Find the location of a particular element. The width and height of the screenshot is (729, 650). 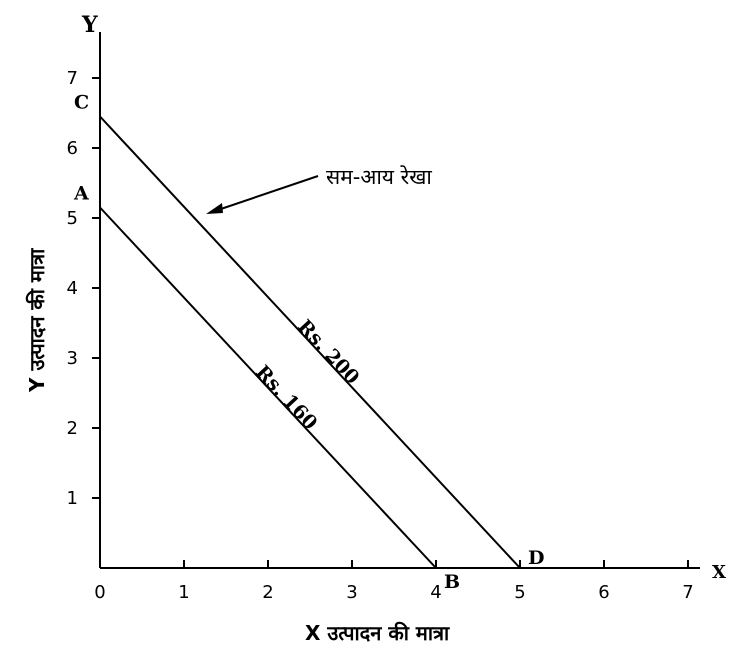

y-tick-label: 1 is located at coordinates (72, 498).